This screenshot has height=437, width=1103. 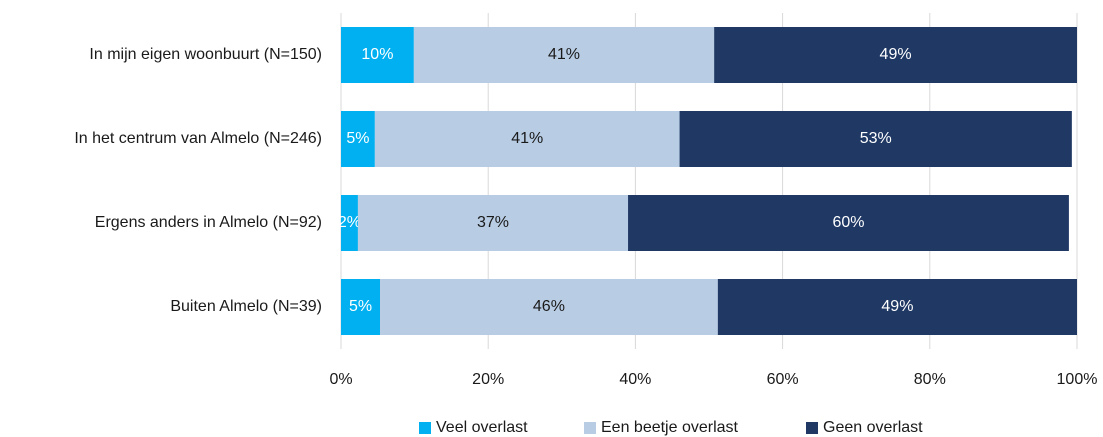 What do you see at coordinates (208, 222) in the screenshot?
I see `y-tick-label: Ergens anders in Almelo (N=92)` at bounding box center [208, 222].